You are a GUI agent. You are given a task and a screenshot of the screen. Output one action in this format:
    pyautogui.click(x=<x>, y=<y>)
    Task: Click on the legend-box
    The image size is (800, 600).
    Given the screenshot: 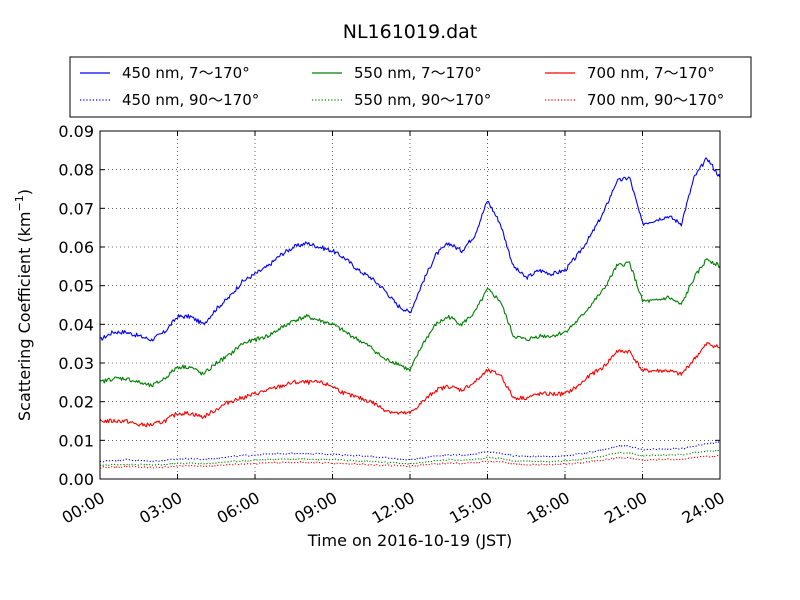 What is the action you would take?
    pyautogui.click(x=410, y=87)
    